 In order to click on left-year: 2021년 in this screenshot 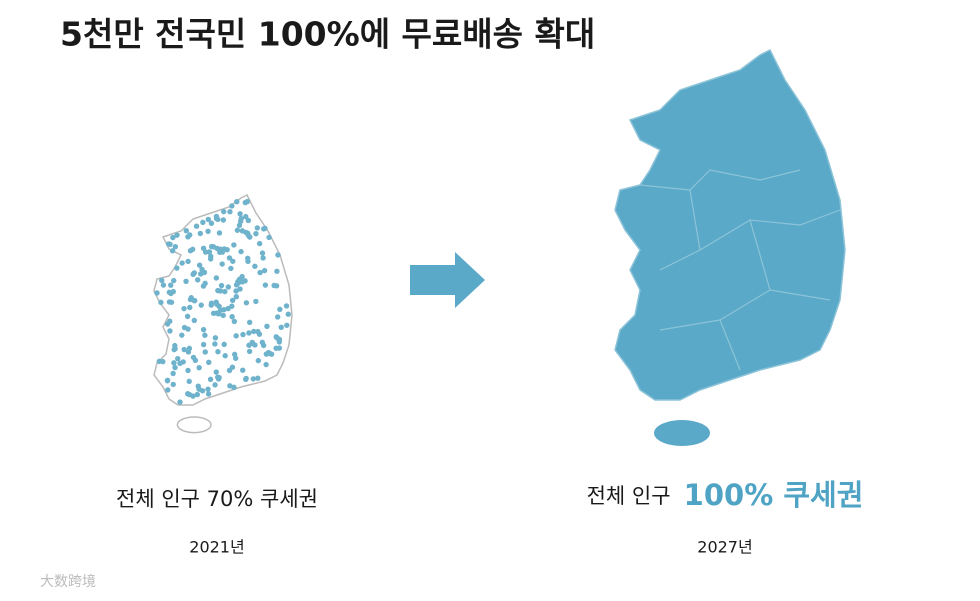, I will do `click(216, 547)`.